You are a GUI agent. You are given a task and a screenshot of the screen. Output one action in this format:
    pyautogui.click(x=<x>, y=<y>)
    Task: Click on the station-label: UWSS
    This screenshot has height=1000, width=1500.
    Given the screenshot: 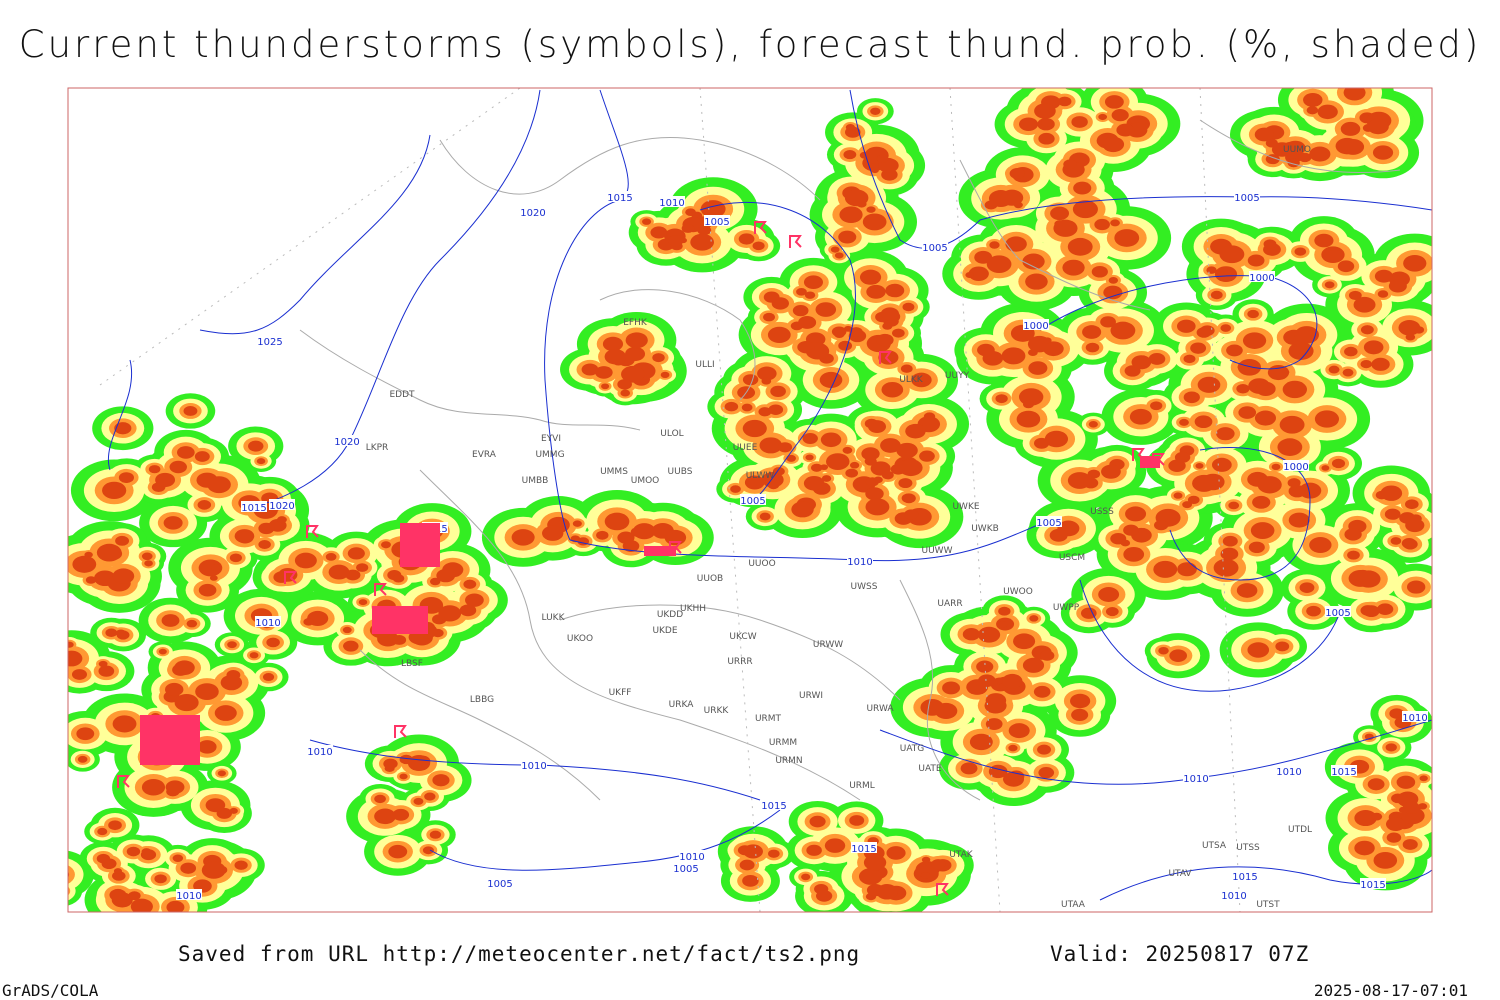 What is the action you would take?
    pyautogui.click(x=864, y=587)
    